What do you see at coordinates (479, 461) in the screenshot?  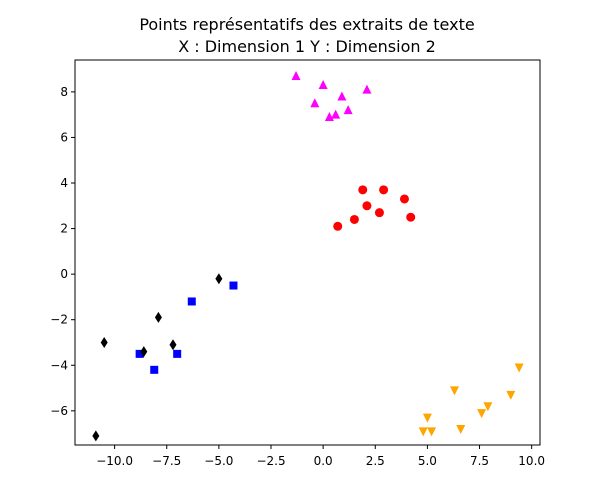 I see `x-tick-label-8: 7.5` at bounding box center [479, 461].